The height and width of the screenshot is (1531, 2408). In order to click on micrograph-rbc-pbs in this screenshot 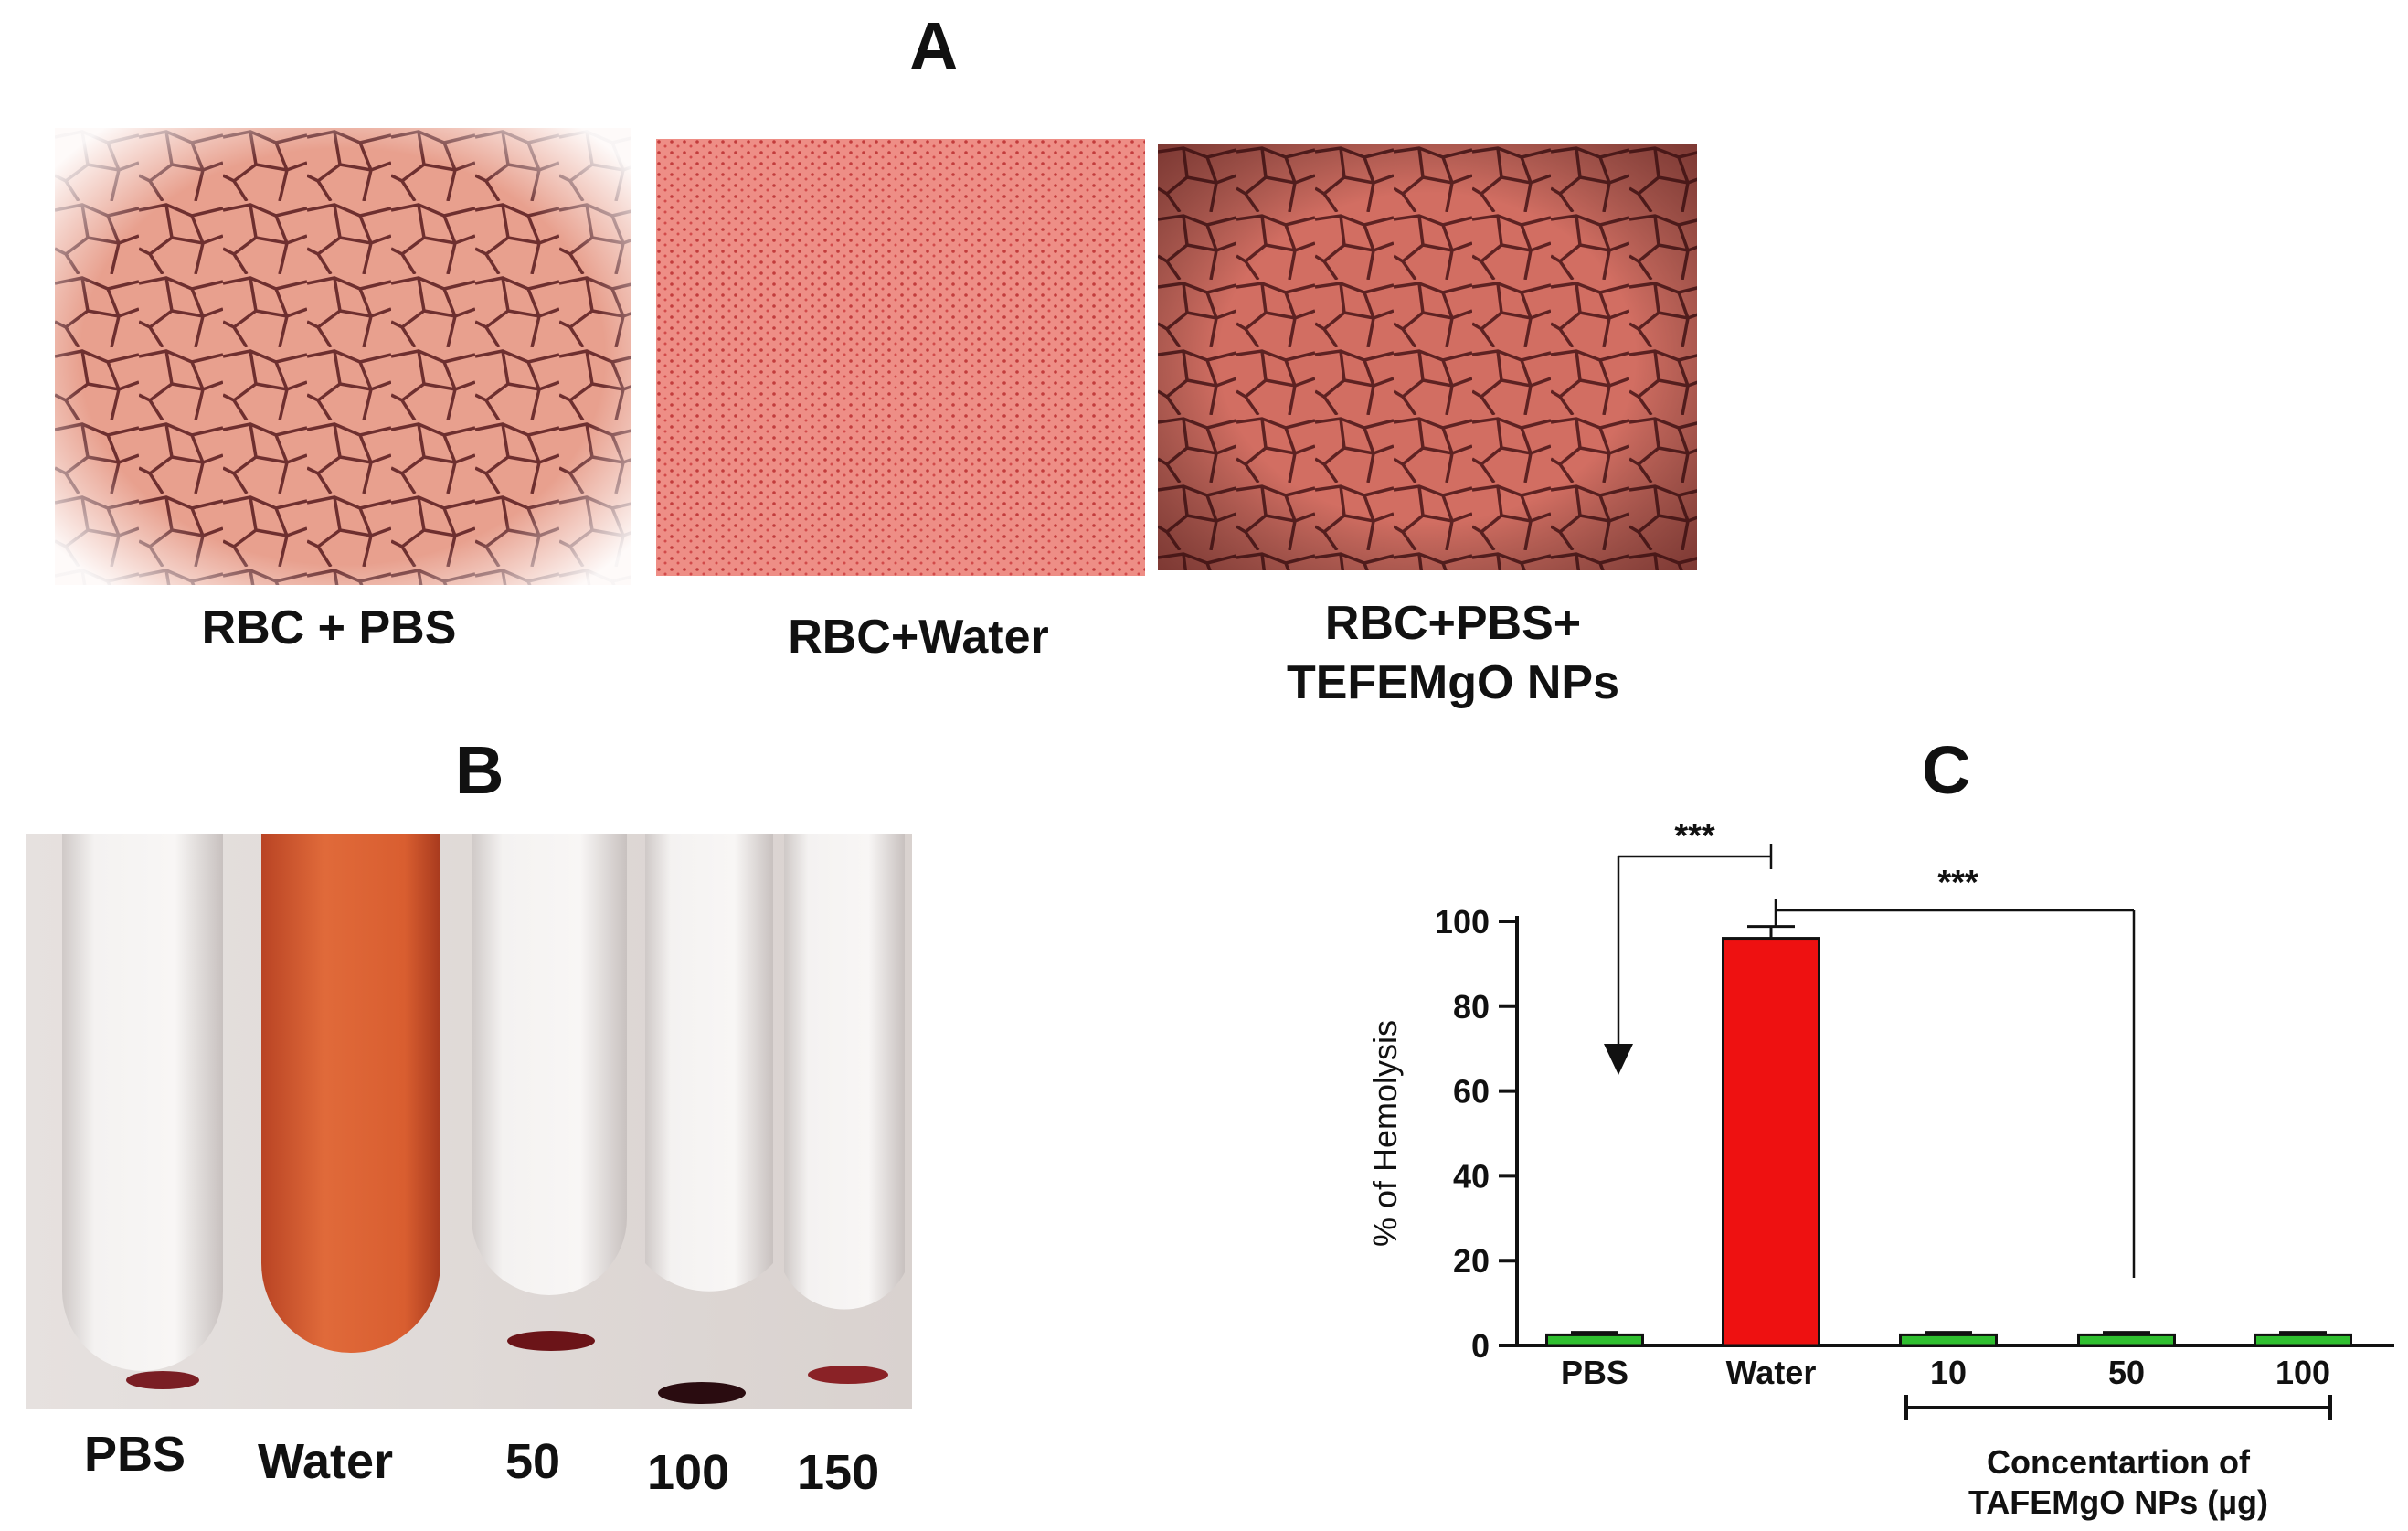, I will do `click(343, 356)`.